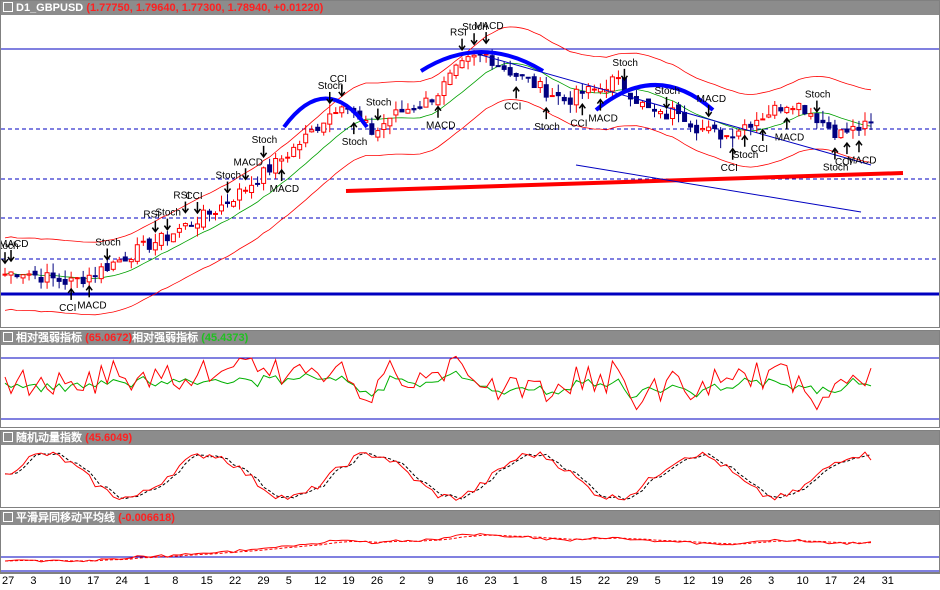 This screenshot has width=940, height=590. I want to click on symbol-label: D1_GBPUSD, so click(50, 8).